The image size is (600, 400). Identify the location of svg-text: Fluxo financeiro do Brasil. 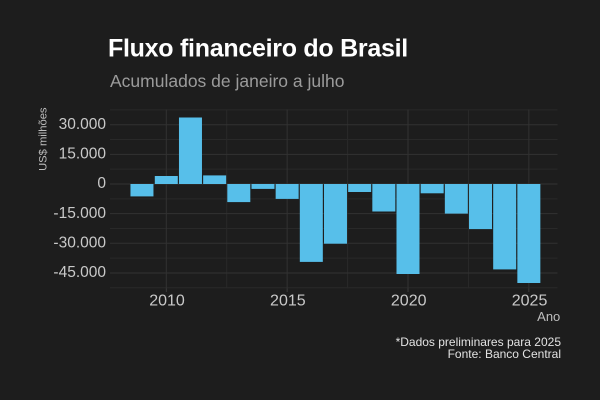
(258, 49).